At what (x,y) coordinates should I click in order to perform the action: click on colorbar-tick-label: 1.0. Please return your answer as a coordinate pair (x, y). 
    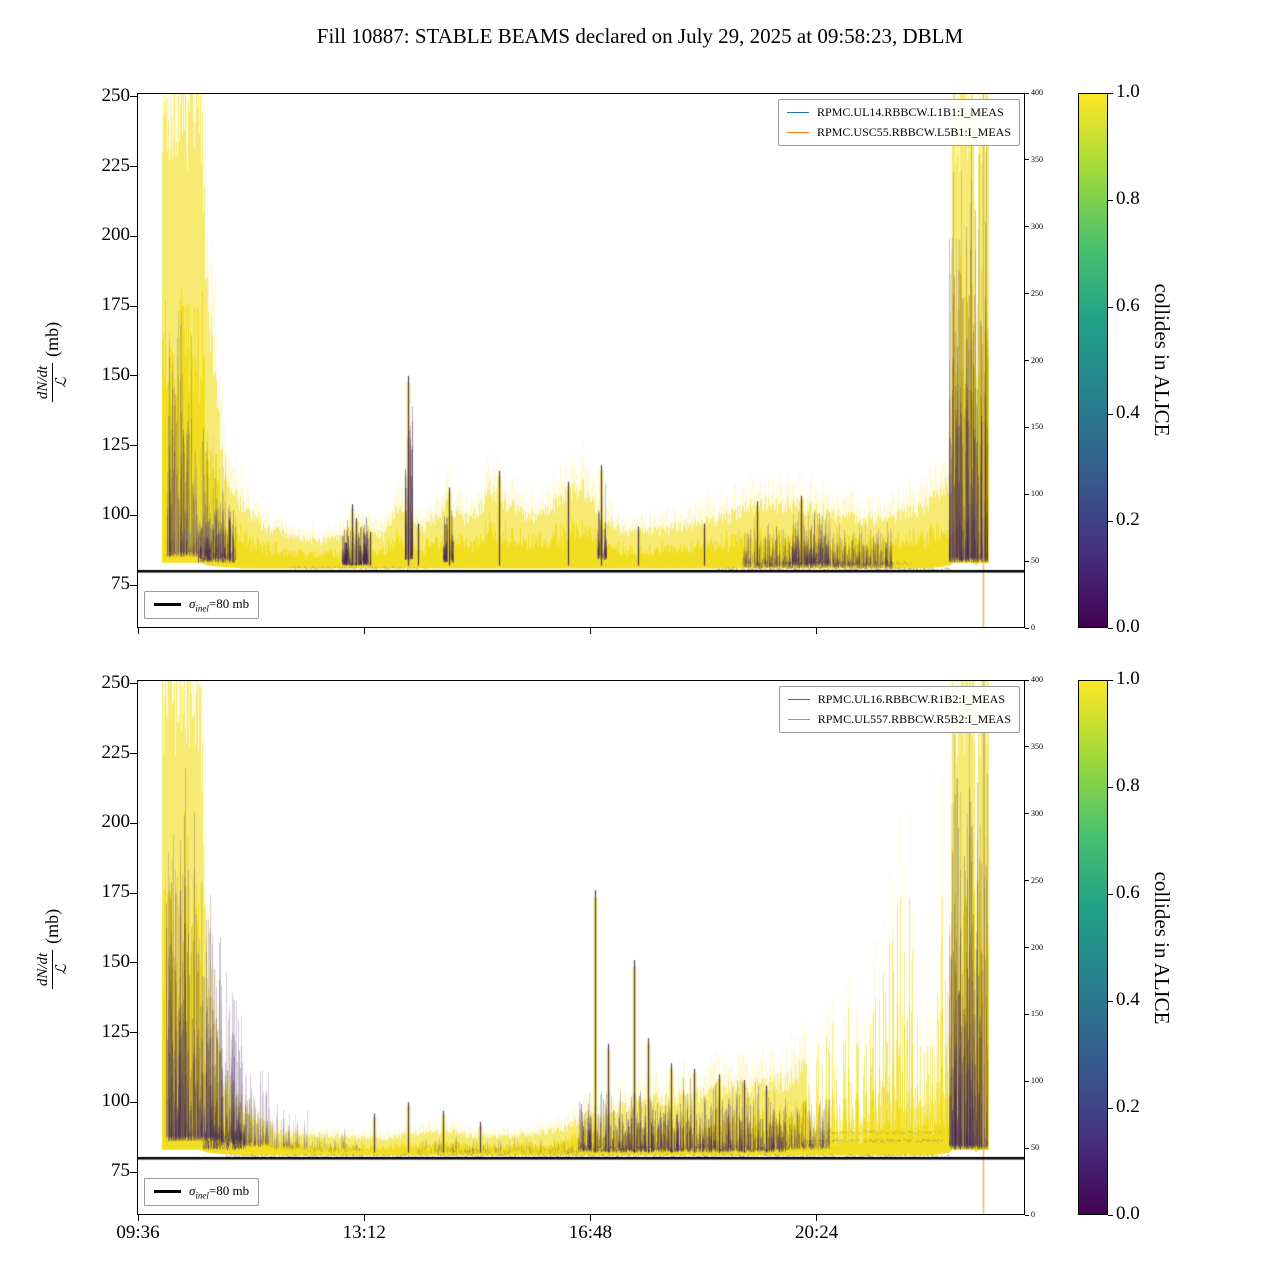
    Looking at the image, I should click on (1128, 91).